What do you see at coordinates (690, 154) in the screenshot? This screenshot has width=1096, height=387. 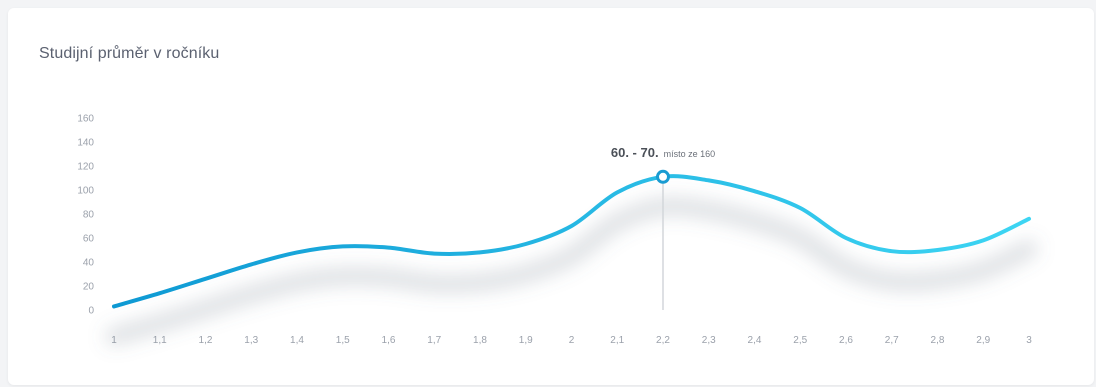 I see `highlight-caption: místo ze 160` at bounding box center [690, 154].